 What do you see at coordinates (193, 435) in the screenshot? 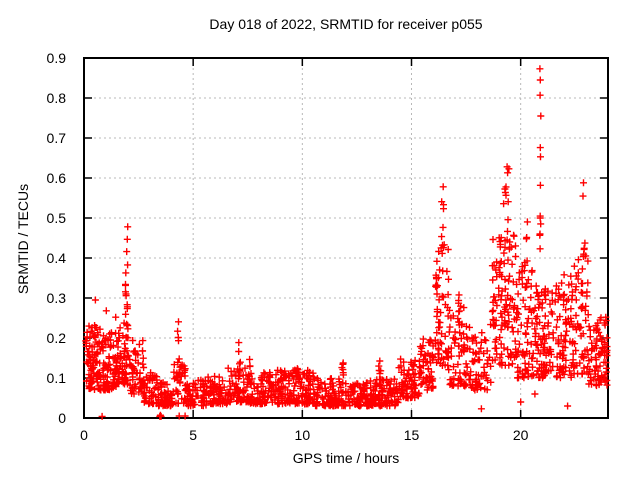
I see `x-tick-label: 5` at bounding box center [193, 435].